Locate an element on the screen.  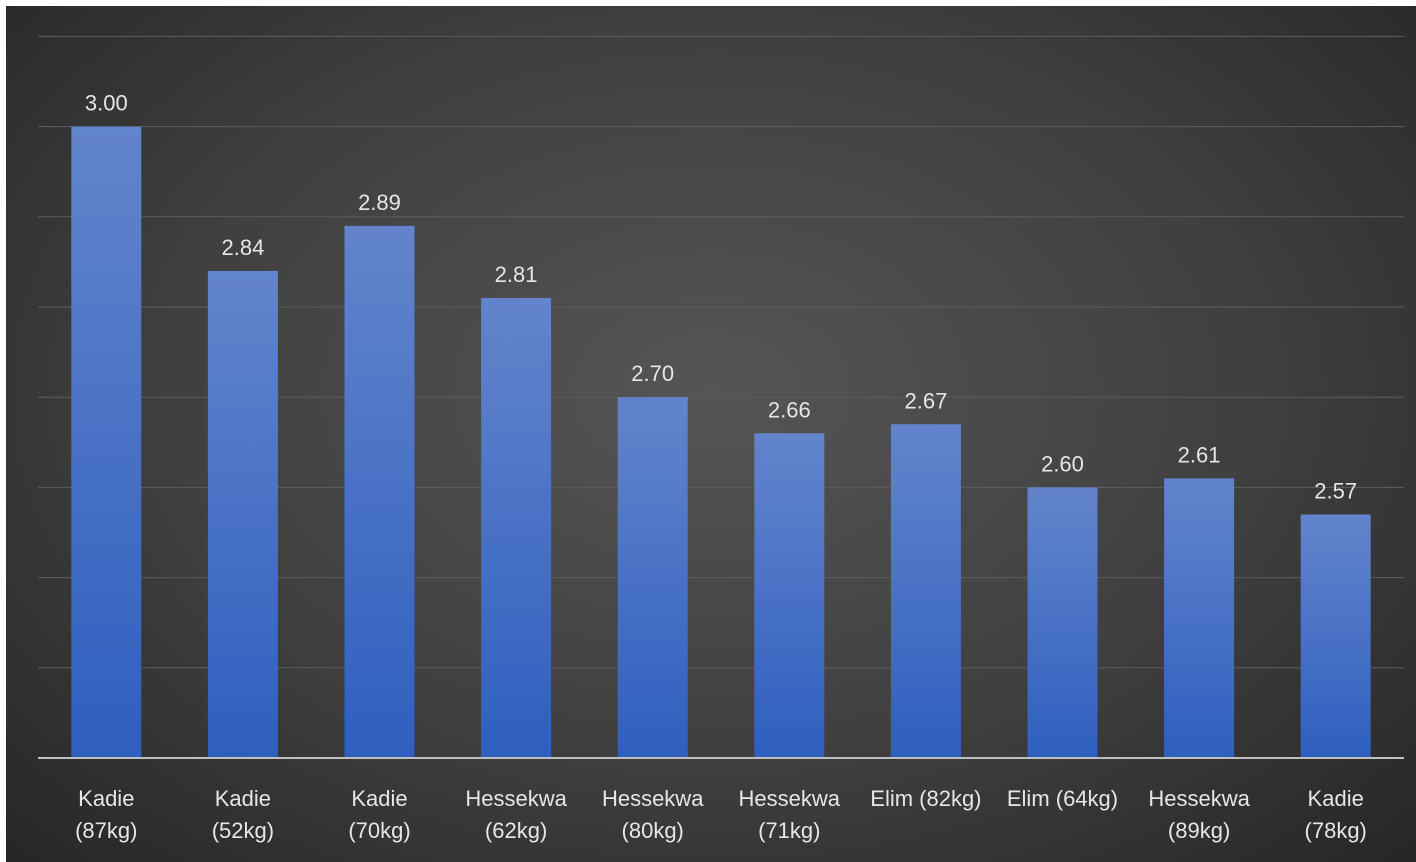
x-tick-label: Hessekwa (80kg) is located at coordinates (653, 814).